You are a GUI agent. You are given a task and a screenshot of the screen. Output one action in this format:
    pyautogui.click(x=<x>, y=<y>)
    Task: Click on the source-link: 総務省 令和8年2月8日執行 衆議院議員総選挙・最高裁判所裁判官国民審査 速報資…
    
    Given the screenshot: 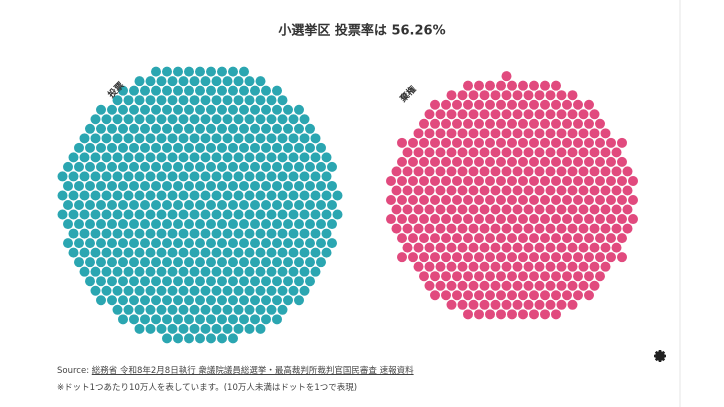 What is the action you would take?
    pyautogui.click(x=252, y=371)
    